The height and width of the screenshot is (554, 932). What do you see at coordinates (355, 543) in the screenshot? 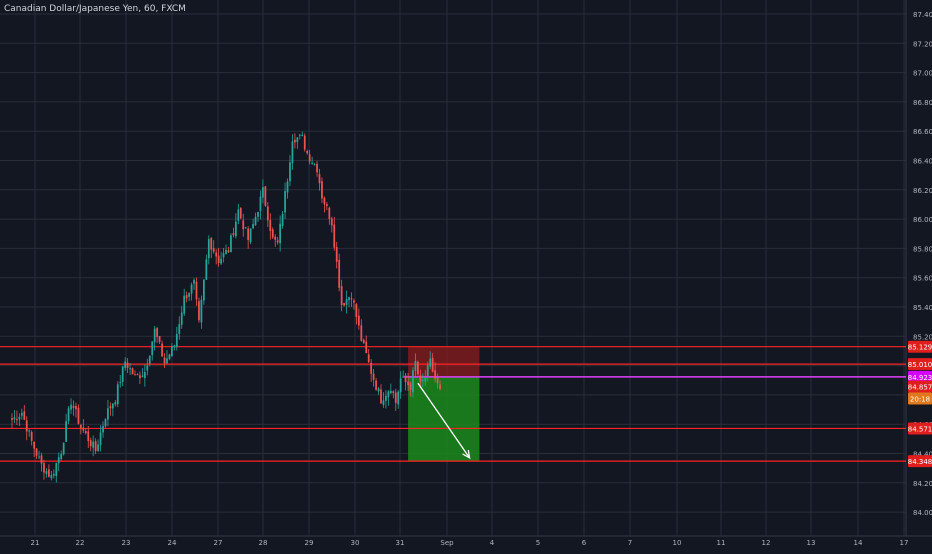
I see `x-tick-label: 30` at bounding box center [355, 543].